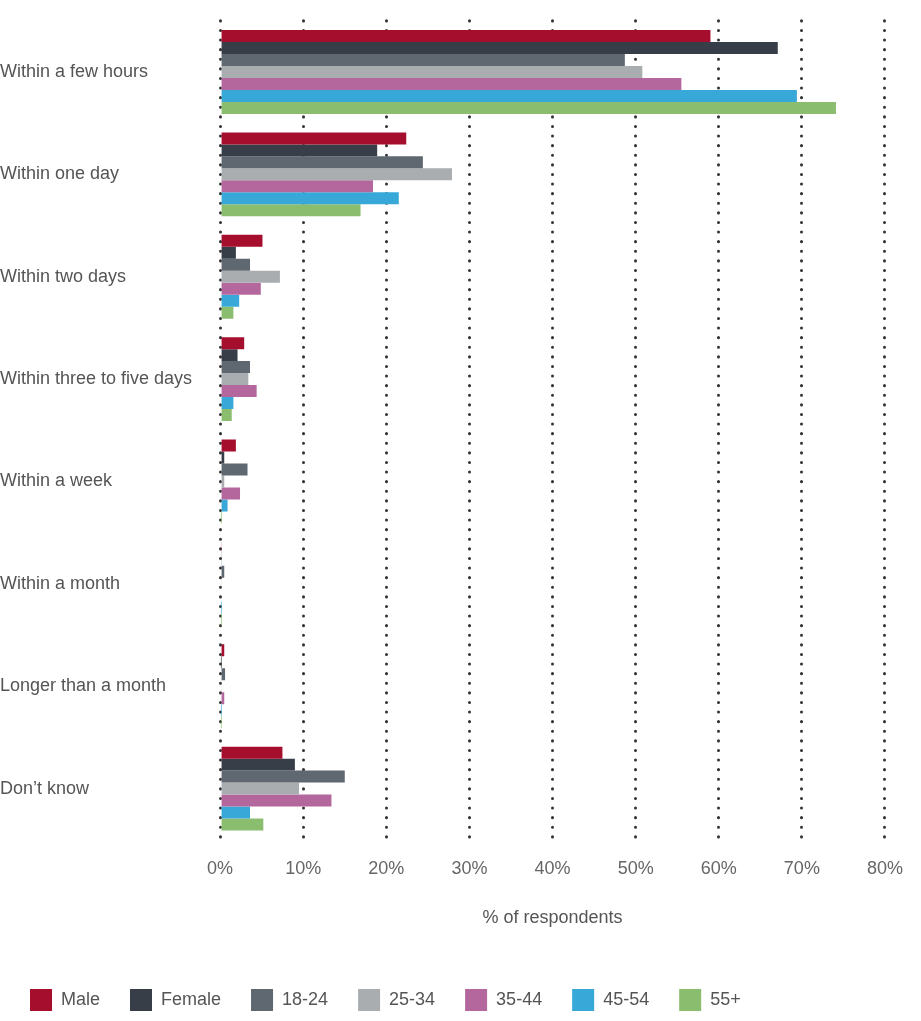 This screenshot has height=1021, width=921. I want to click on x-tick-label: 80%, so click(884, 867).